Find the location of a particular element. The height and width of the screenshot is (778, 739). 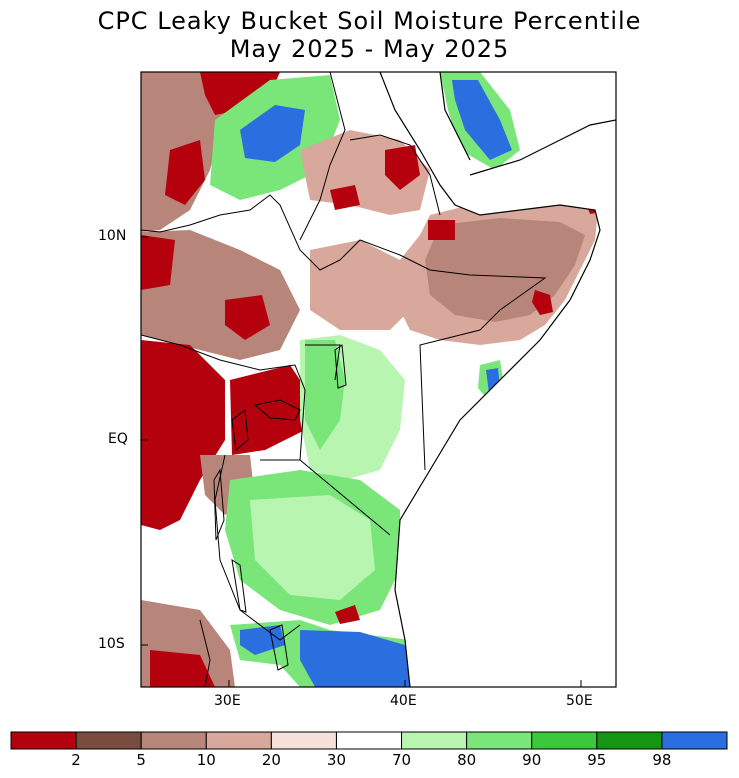

lakes is located at coordinates (280, 507).